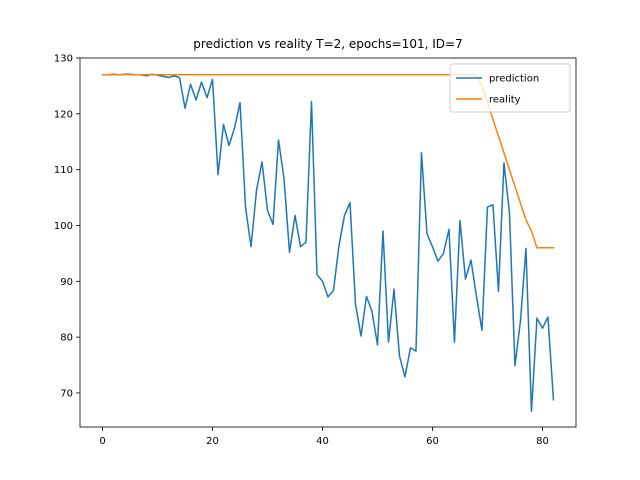 This screenshot has height=480, width=640. What do you see at coordinates (505, 100) in the screenshot?
I see `legend-label-reality: reality` at bounding box center [505, 100].